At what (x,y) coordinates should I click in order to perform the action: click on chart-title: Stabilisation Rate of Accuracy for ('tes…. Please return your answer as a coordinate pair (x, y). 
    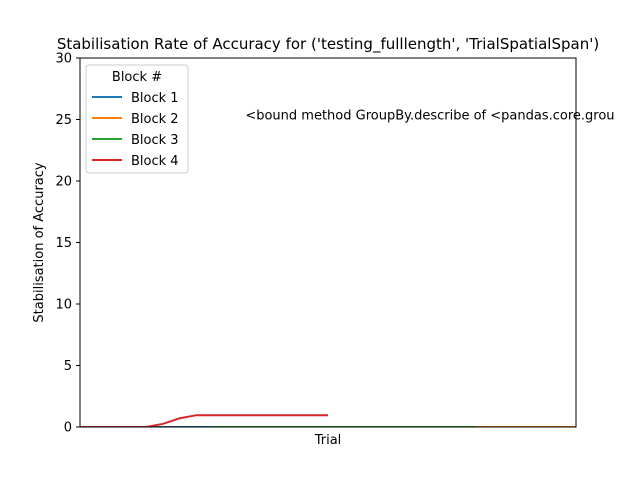
    Looking at the image, I should click on (328, 44).